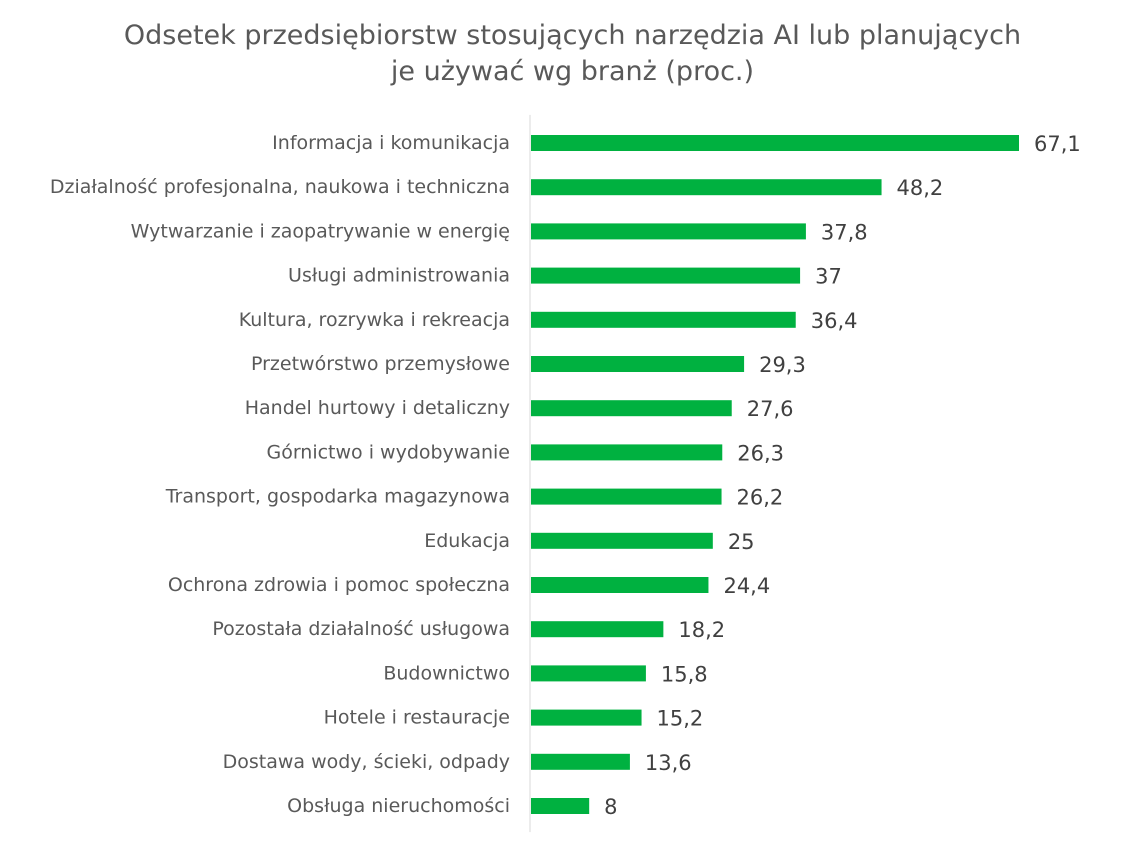 Image resolution: width=1145 pixels, height=858 pixels. I want to click on data-label: 24,4, so click(746, 586).